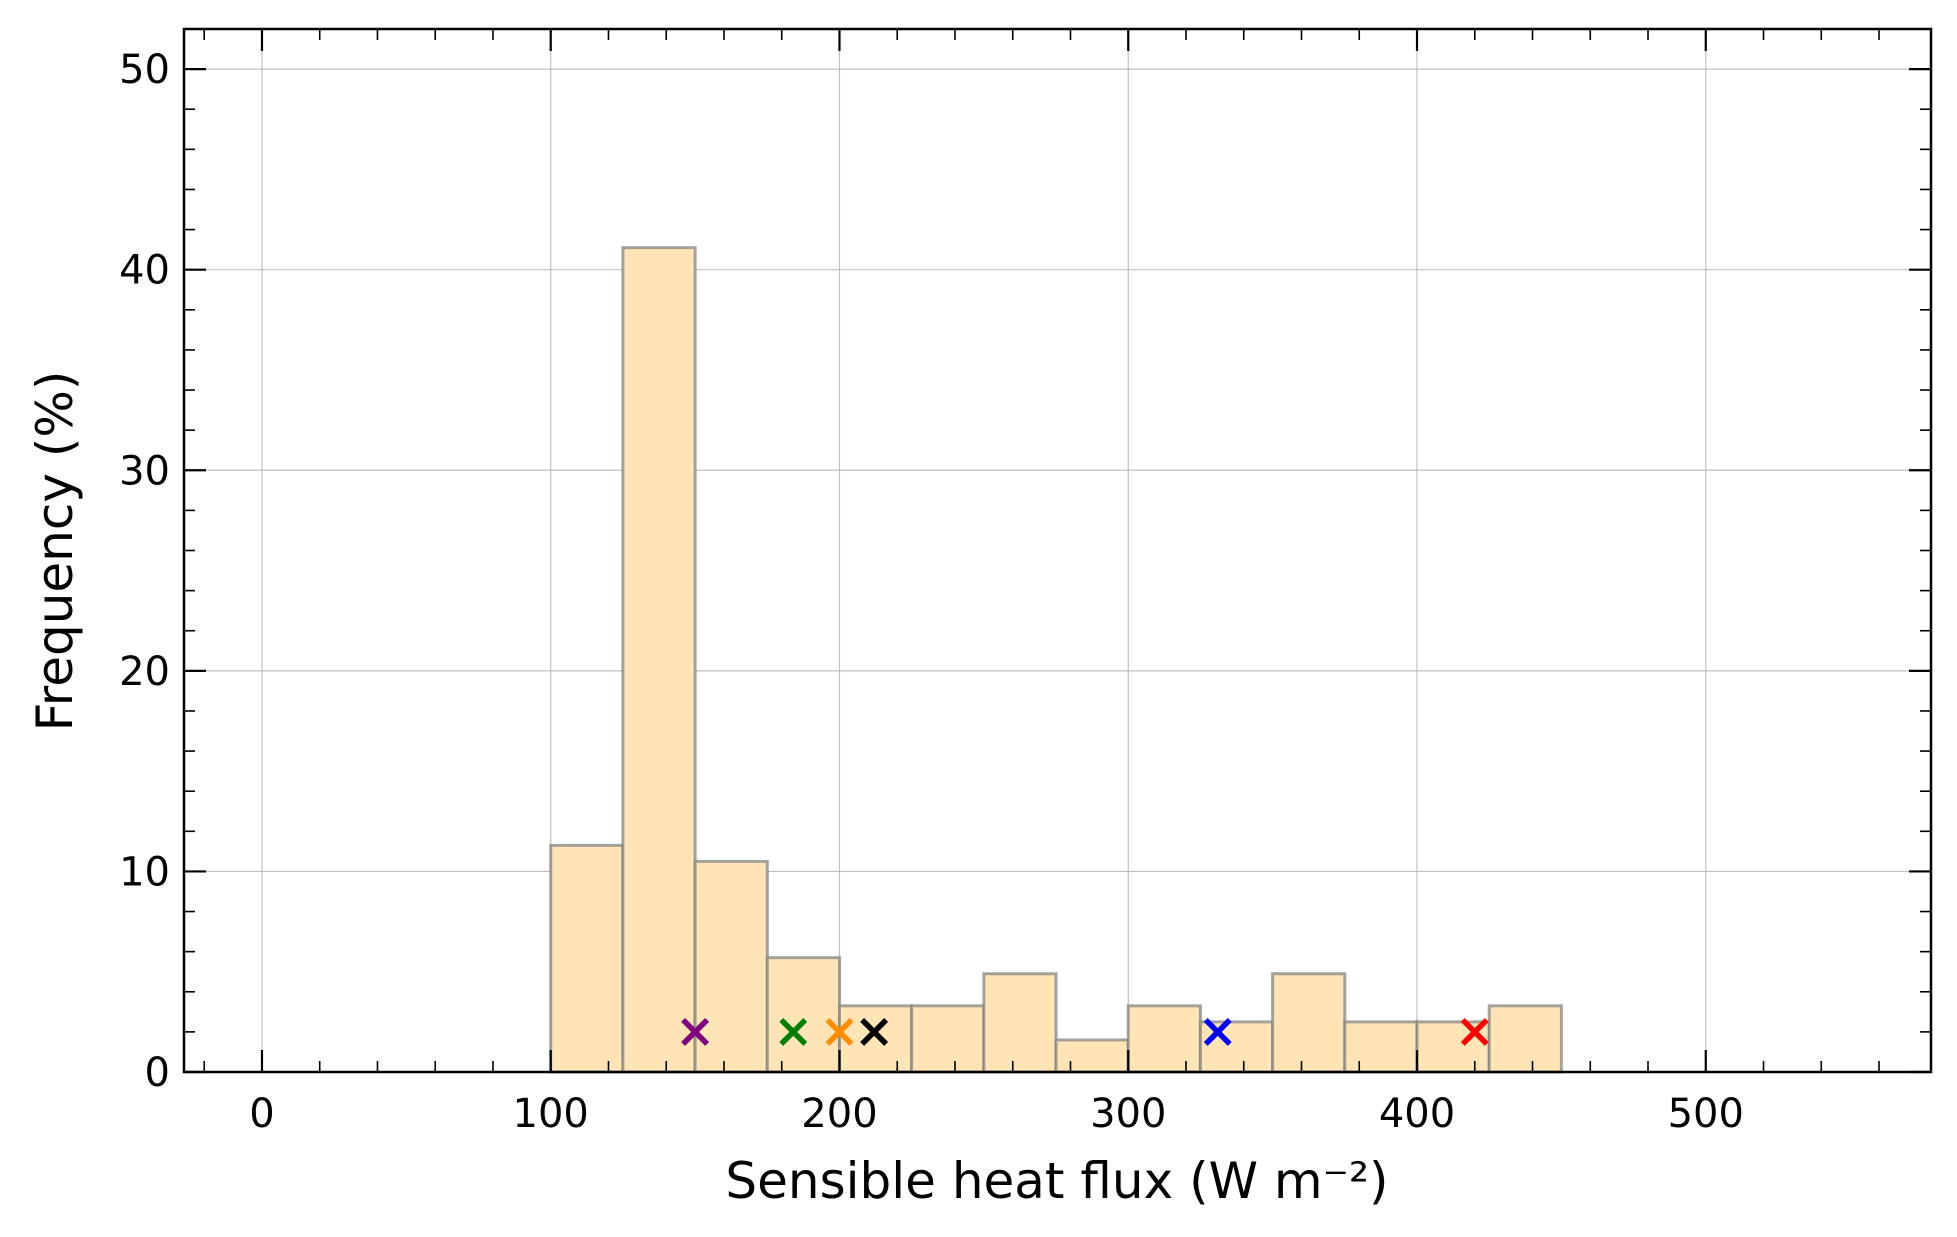  Describe the element at coordinates (144, 70) in the screenshot. I see `y-tick-label: 50` at that location.